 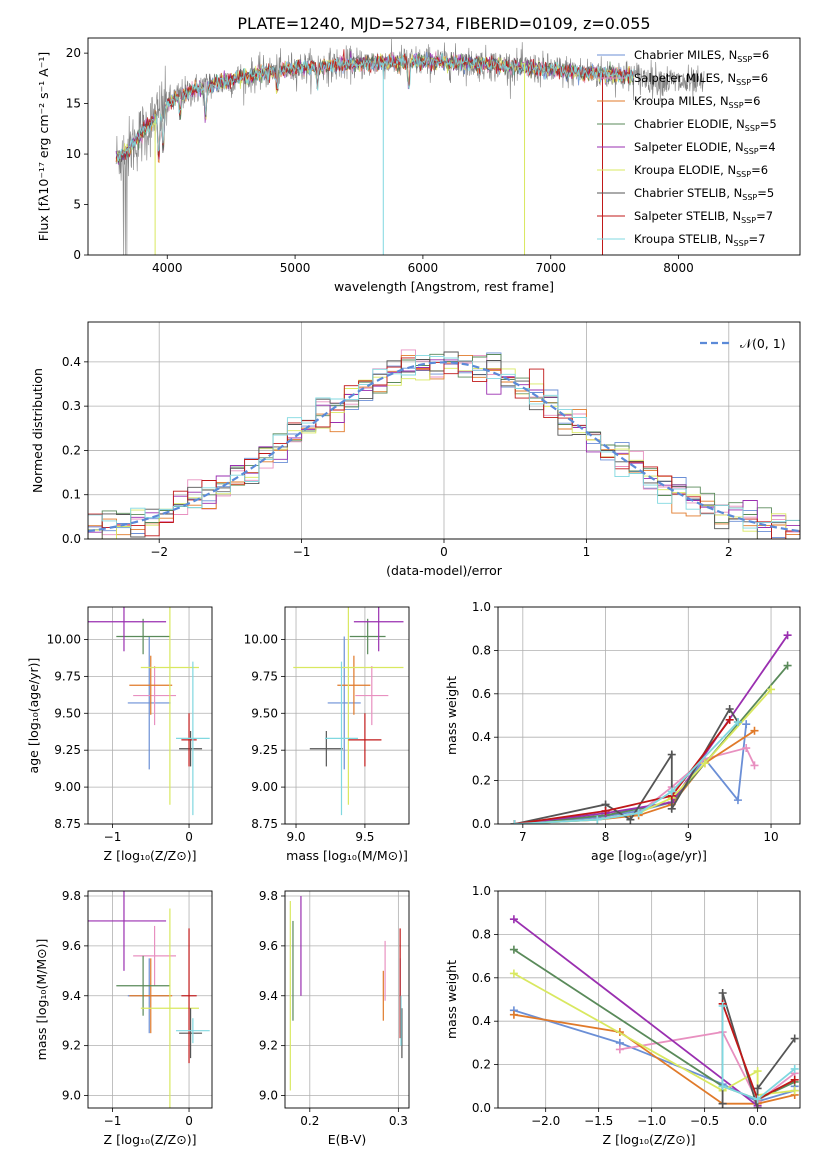 What do you see at coordinates (167, 268) in the screenshot?
I see `x-tick-label: 4000` at bounding box center [167, 268].